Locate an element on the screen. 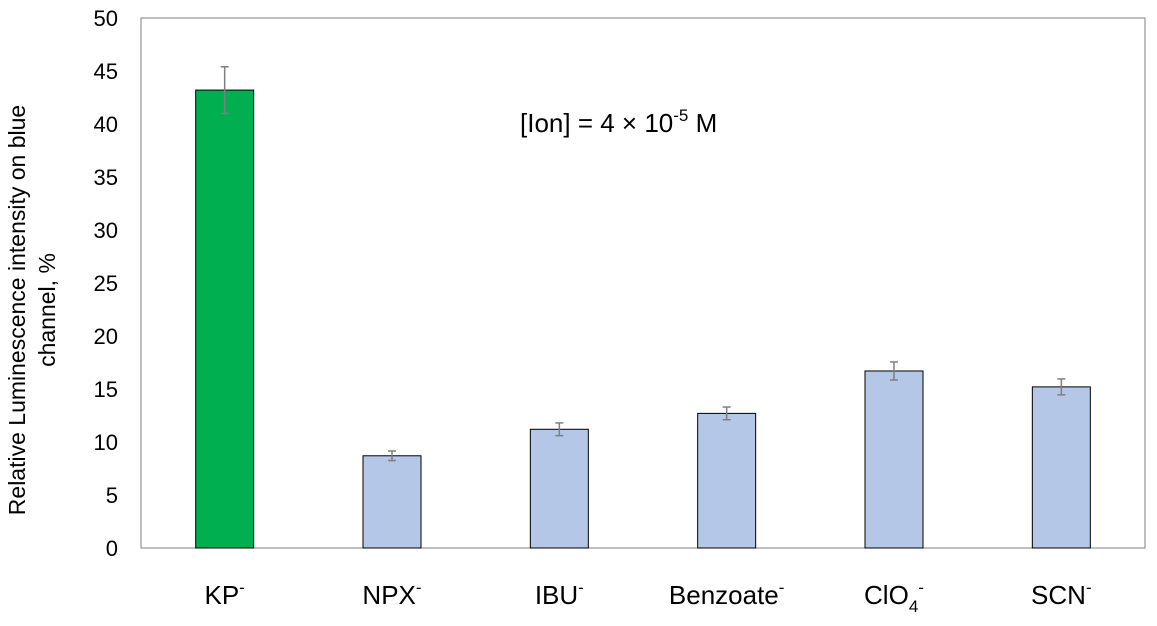 The image size is (1157, 626). y-tick-label: 50 is located at coordinates (106, 18).